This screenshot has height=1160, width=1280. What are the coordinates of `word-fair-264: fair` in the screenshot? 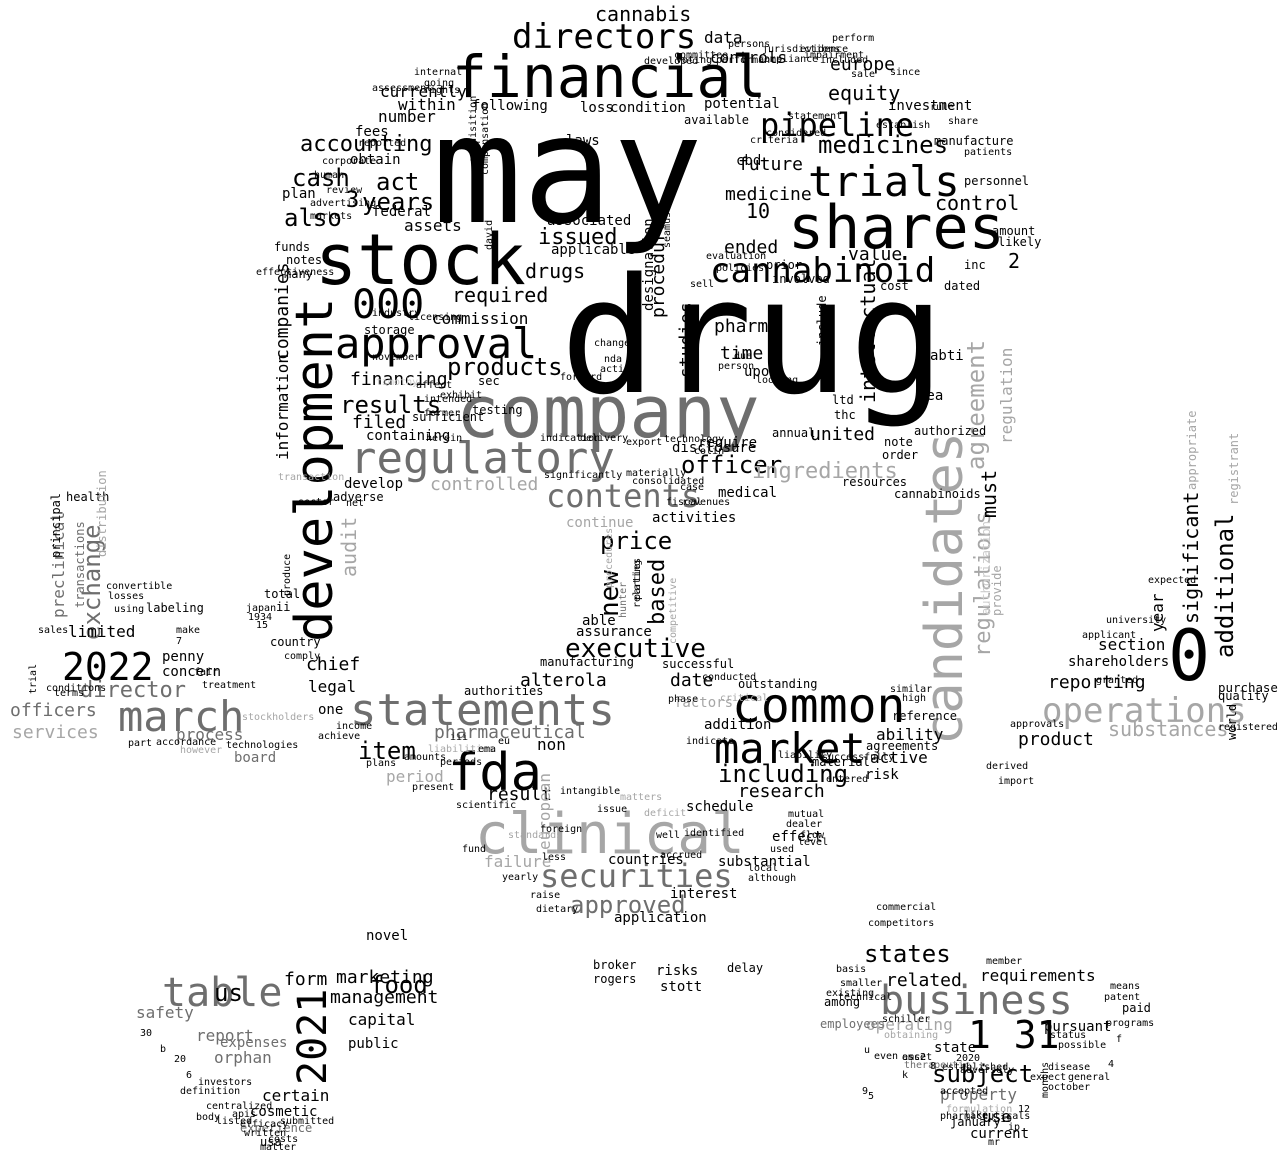 It's located at (206, 672).